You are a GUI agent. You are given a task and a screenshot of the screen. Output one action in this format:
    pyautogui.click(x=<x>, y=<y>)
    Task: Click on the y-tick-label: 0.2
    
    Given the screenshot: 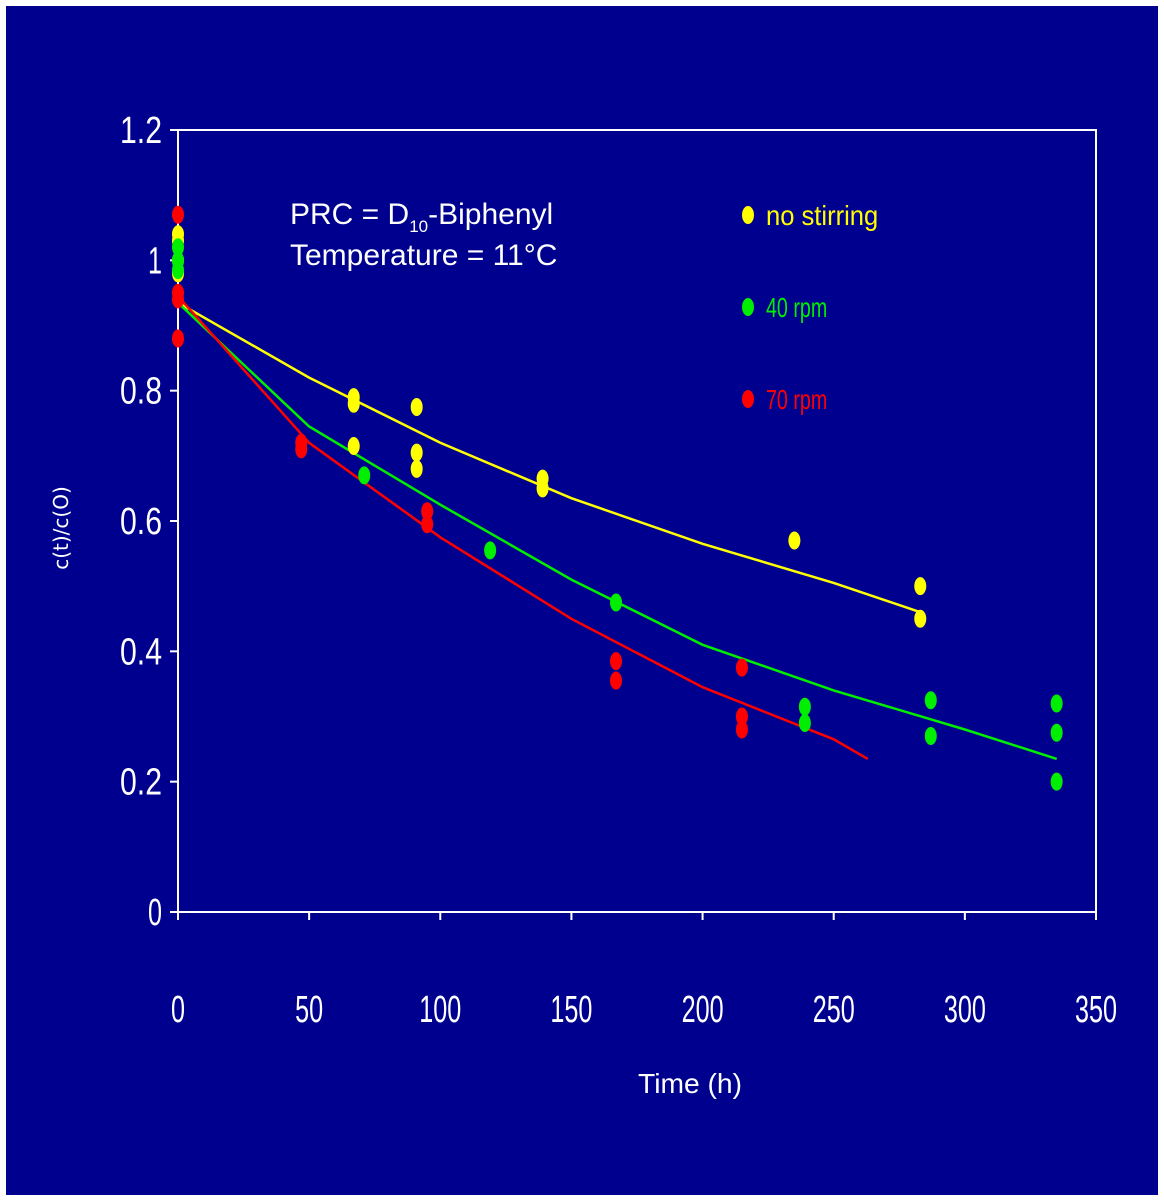 What is the action you would take?
    pyautogui.click(x=141, y=783)
    